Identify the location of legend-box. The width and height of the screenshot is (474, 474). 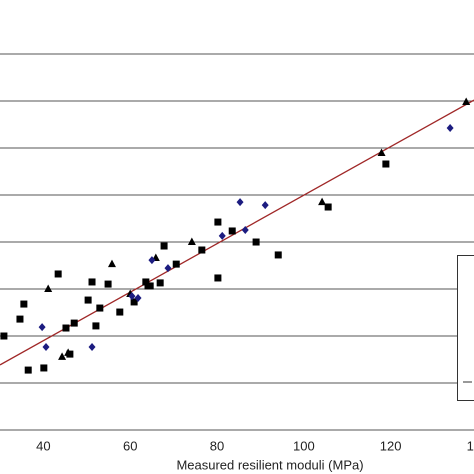
(465, 328).